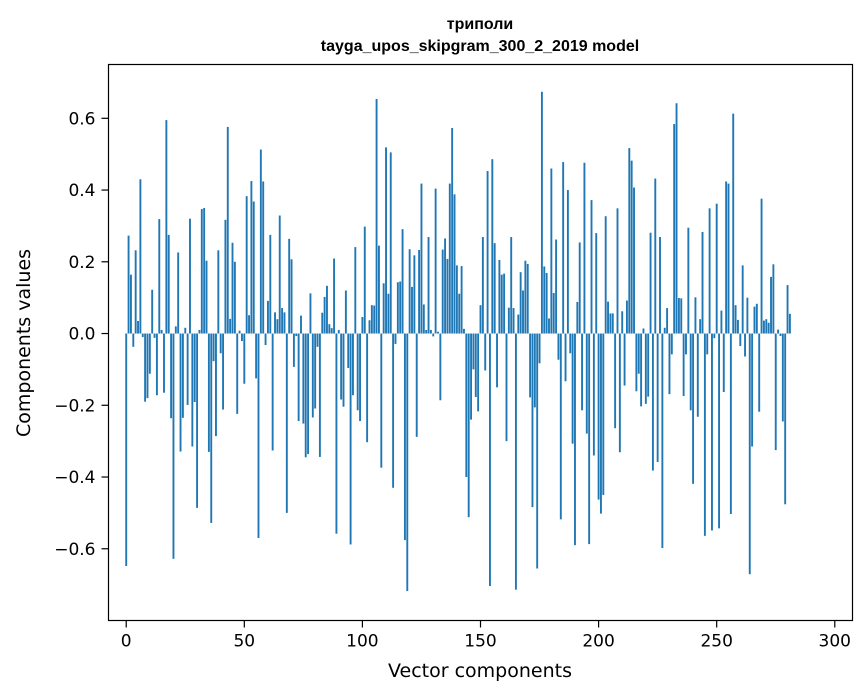  Describe the element at coordinates (480, 24) in the screenshot. I see `chart-title: триполи` at that location.